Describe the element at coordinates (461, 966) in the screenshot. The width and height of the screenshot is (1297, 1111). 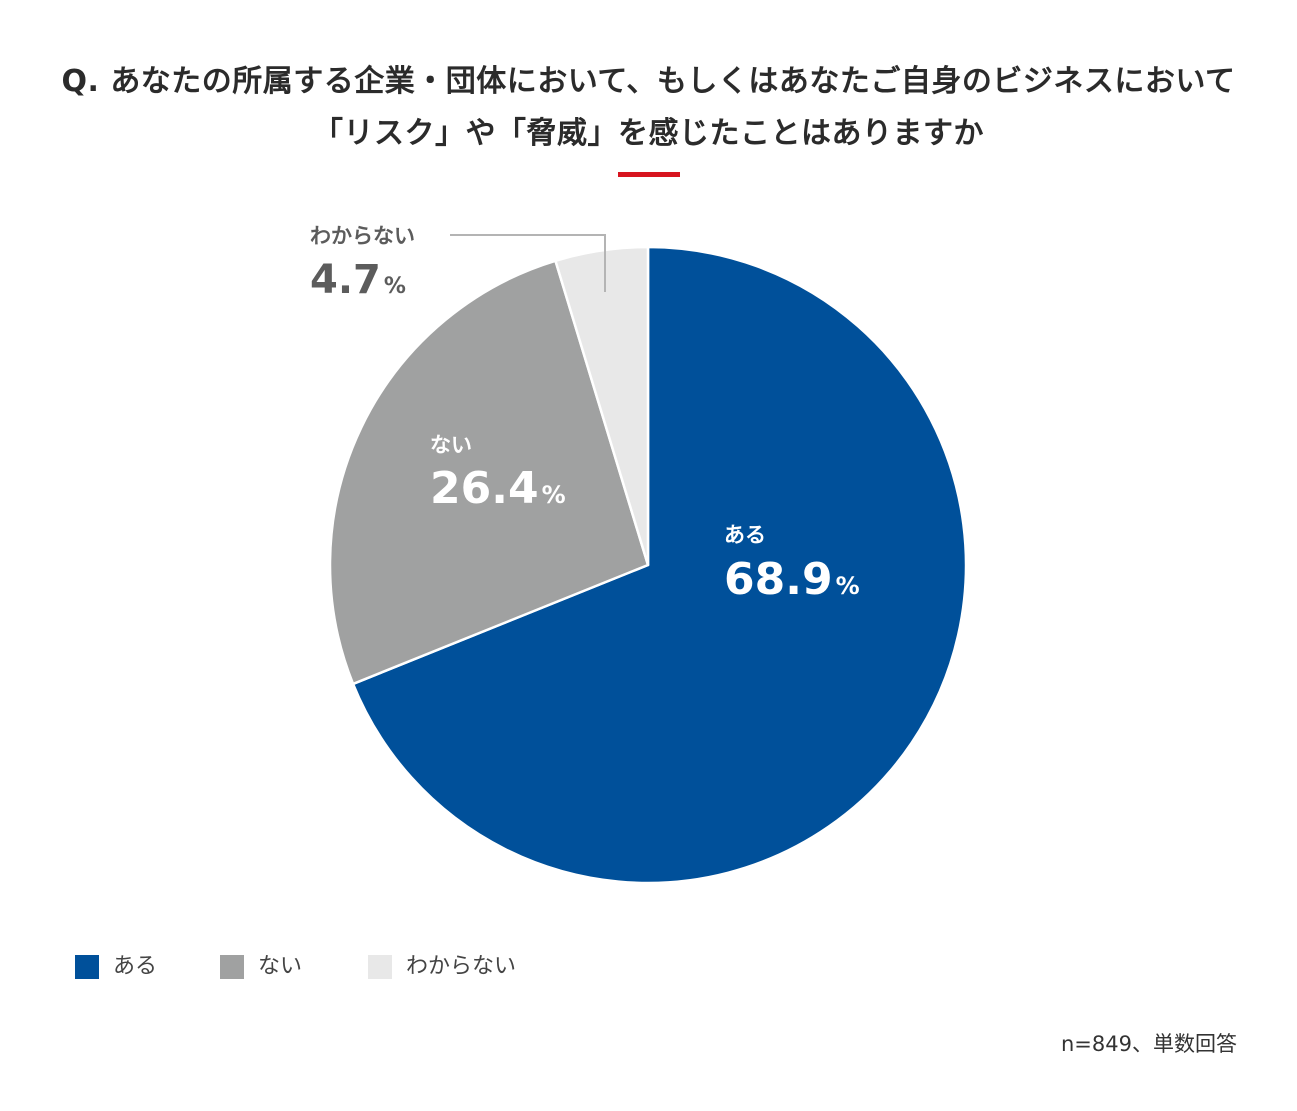
I see `legend-label-wakaranai: わからない` at that location.